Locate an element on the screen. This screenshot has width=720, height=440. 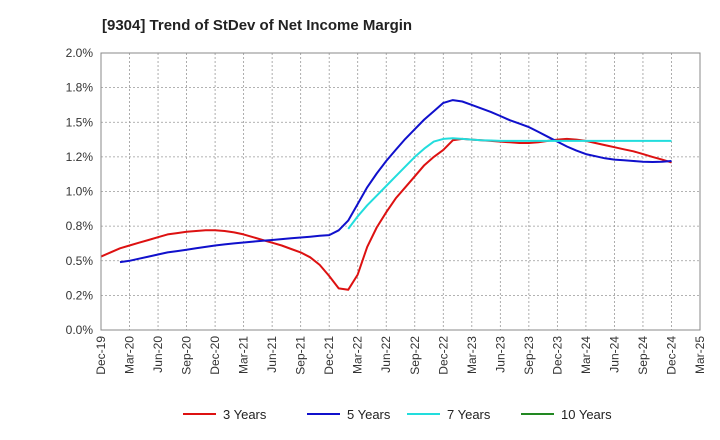
y-tick-label: 0.0% is located at coordinates (80, 330).